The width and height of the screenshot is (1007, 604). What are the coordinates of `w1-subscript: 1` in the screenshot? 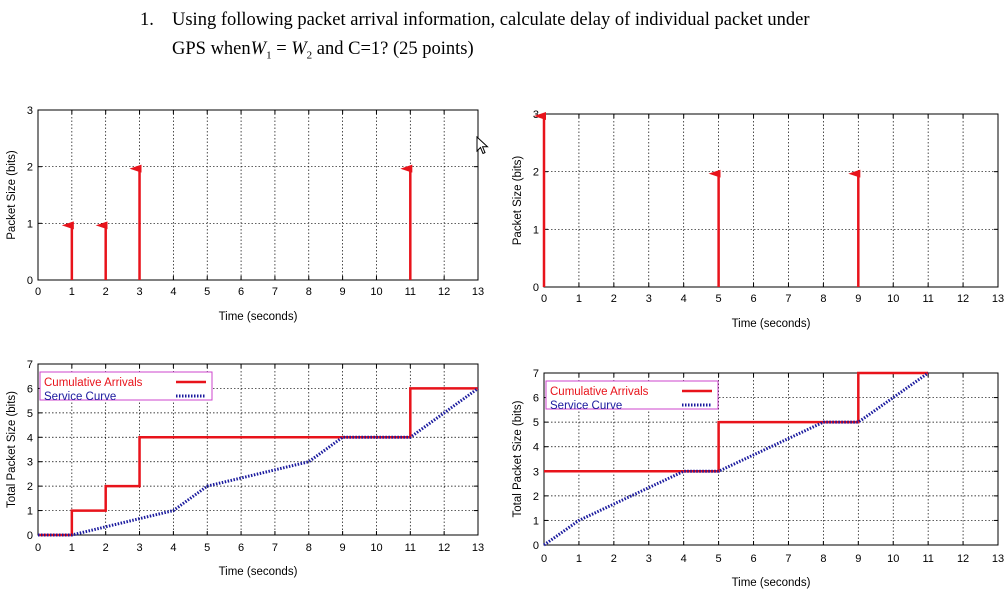 It's located at (269, 55).